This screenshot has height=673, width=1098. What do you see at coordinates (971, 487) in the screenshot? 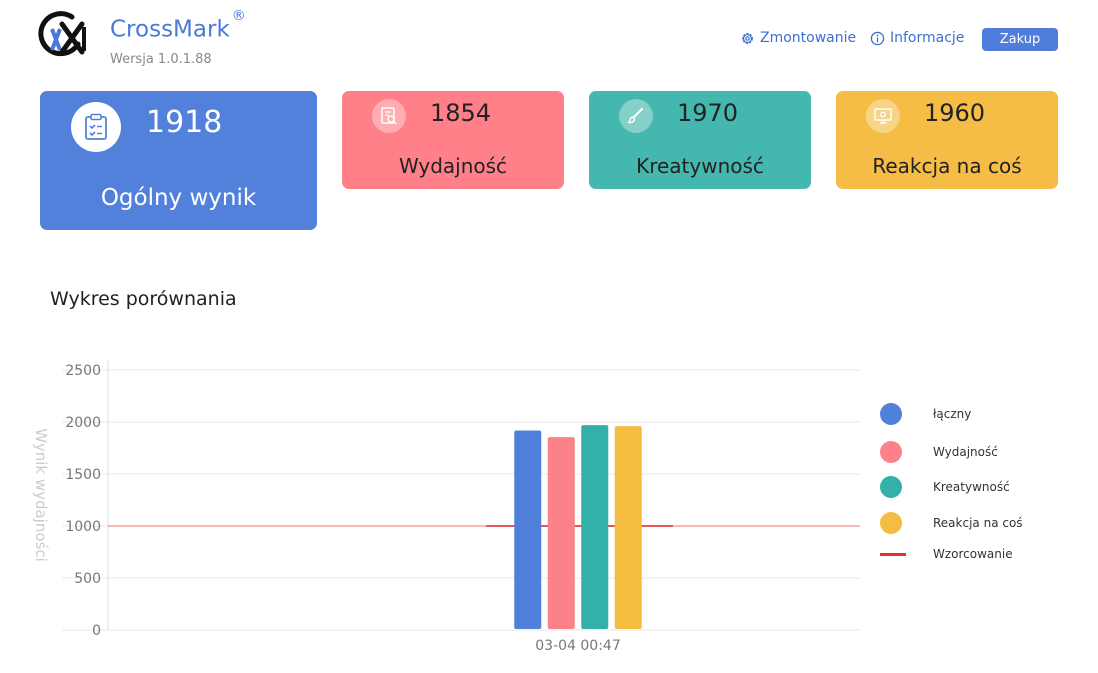
I see `legend-label: Kreatywność` at bounding box center [971, 487].